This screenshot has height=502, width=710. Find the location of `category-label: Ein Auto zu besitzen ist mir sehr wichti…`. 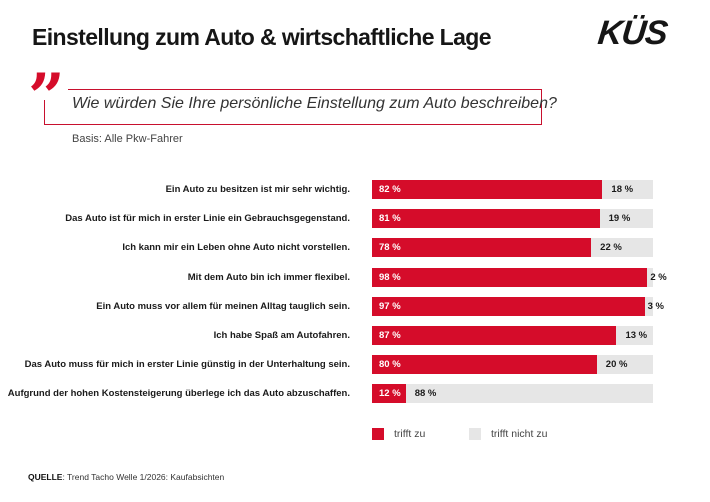

category-label: Ein Auto zu besitzen ist mir sehr wichti… is located at coordinates (257, 189).